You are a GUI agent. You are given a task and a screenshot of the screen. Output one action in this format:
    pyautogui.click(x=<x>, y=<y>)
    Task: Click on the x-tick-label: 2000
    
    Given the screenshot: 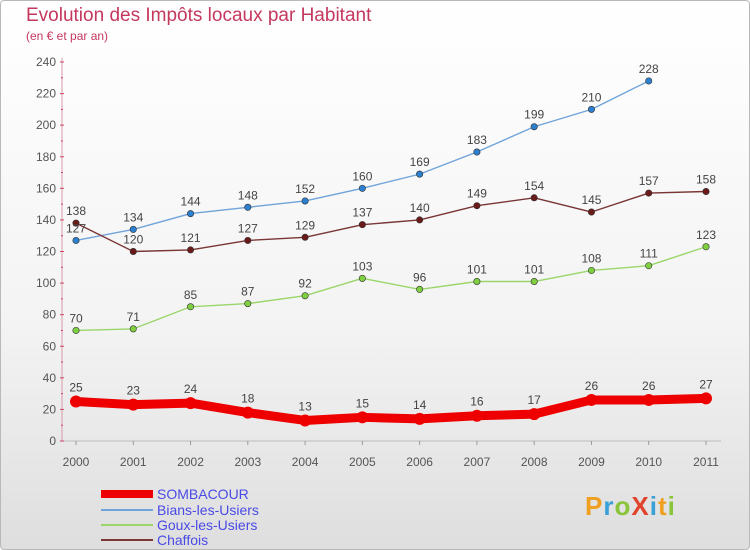 What is the action you would take?
    pyautogui.click(x=76, y=462)
    